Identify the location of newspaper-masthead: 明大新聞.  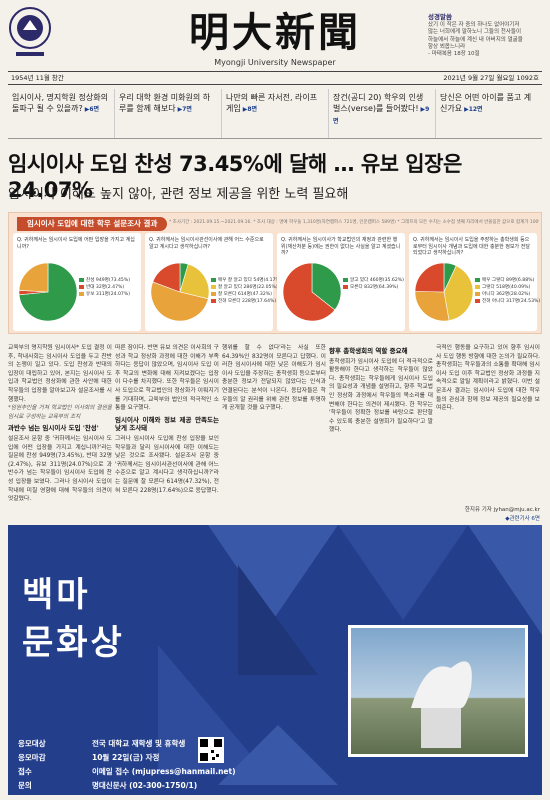
(275, 32).